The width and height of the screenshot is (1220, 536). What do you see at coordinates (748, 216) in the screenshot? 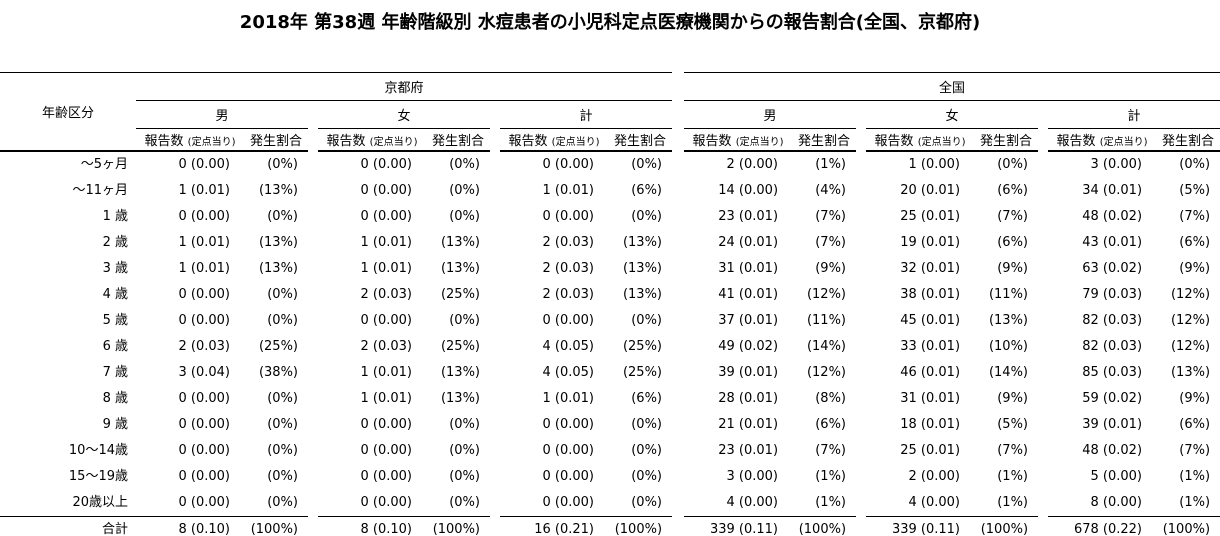
I see `count-cell: 23 (0.01)` at bounding box center [748, 216].